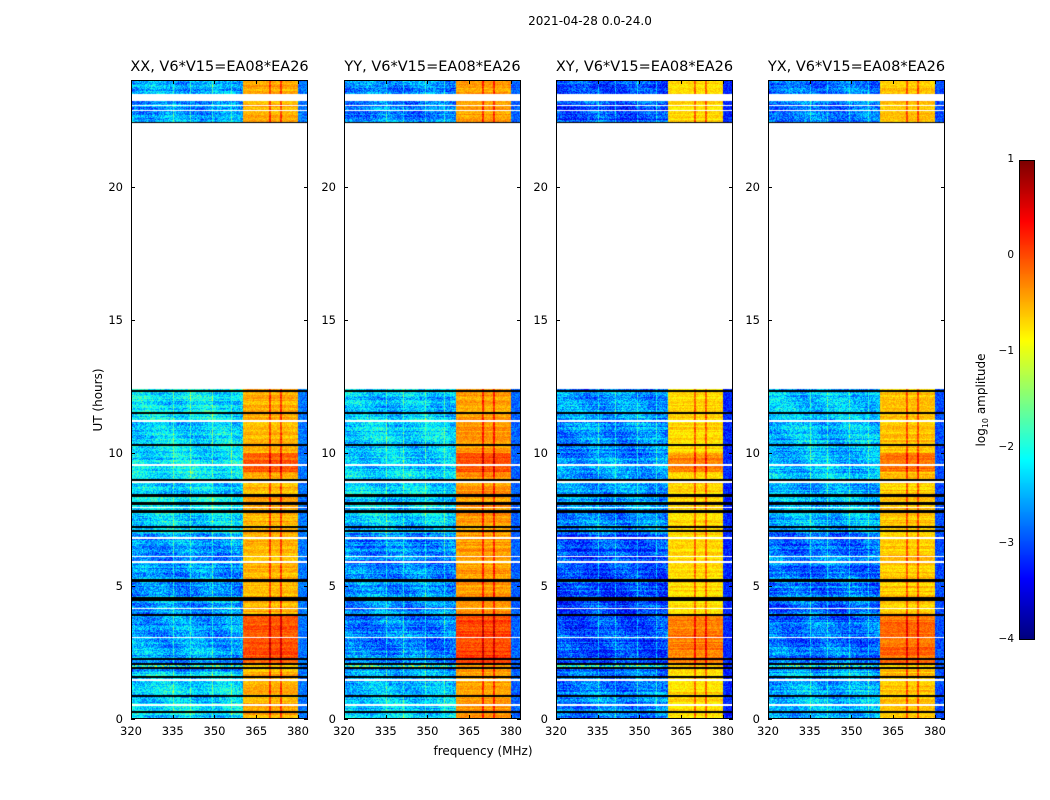 This screenshot has height=800, width=1050. Describe the element at coordinates (644, 67) in the screenshot. I see `panel-title: XY, V6*V15=EA08*EA26` at that location.